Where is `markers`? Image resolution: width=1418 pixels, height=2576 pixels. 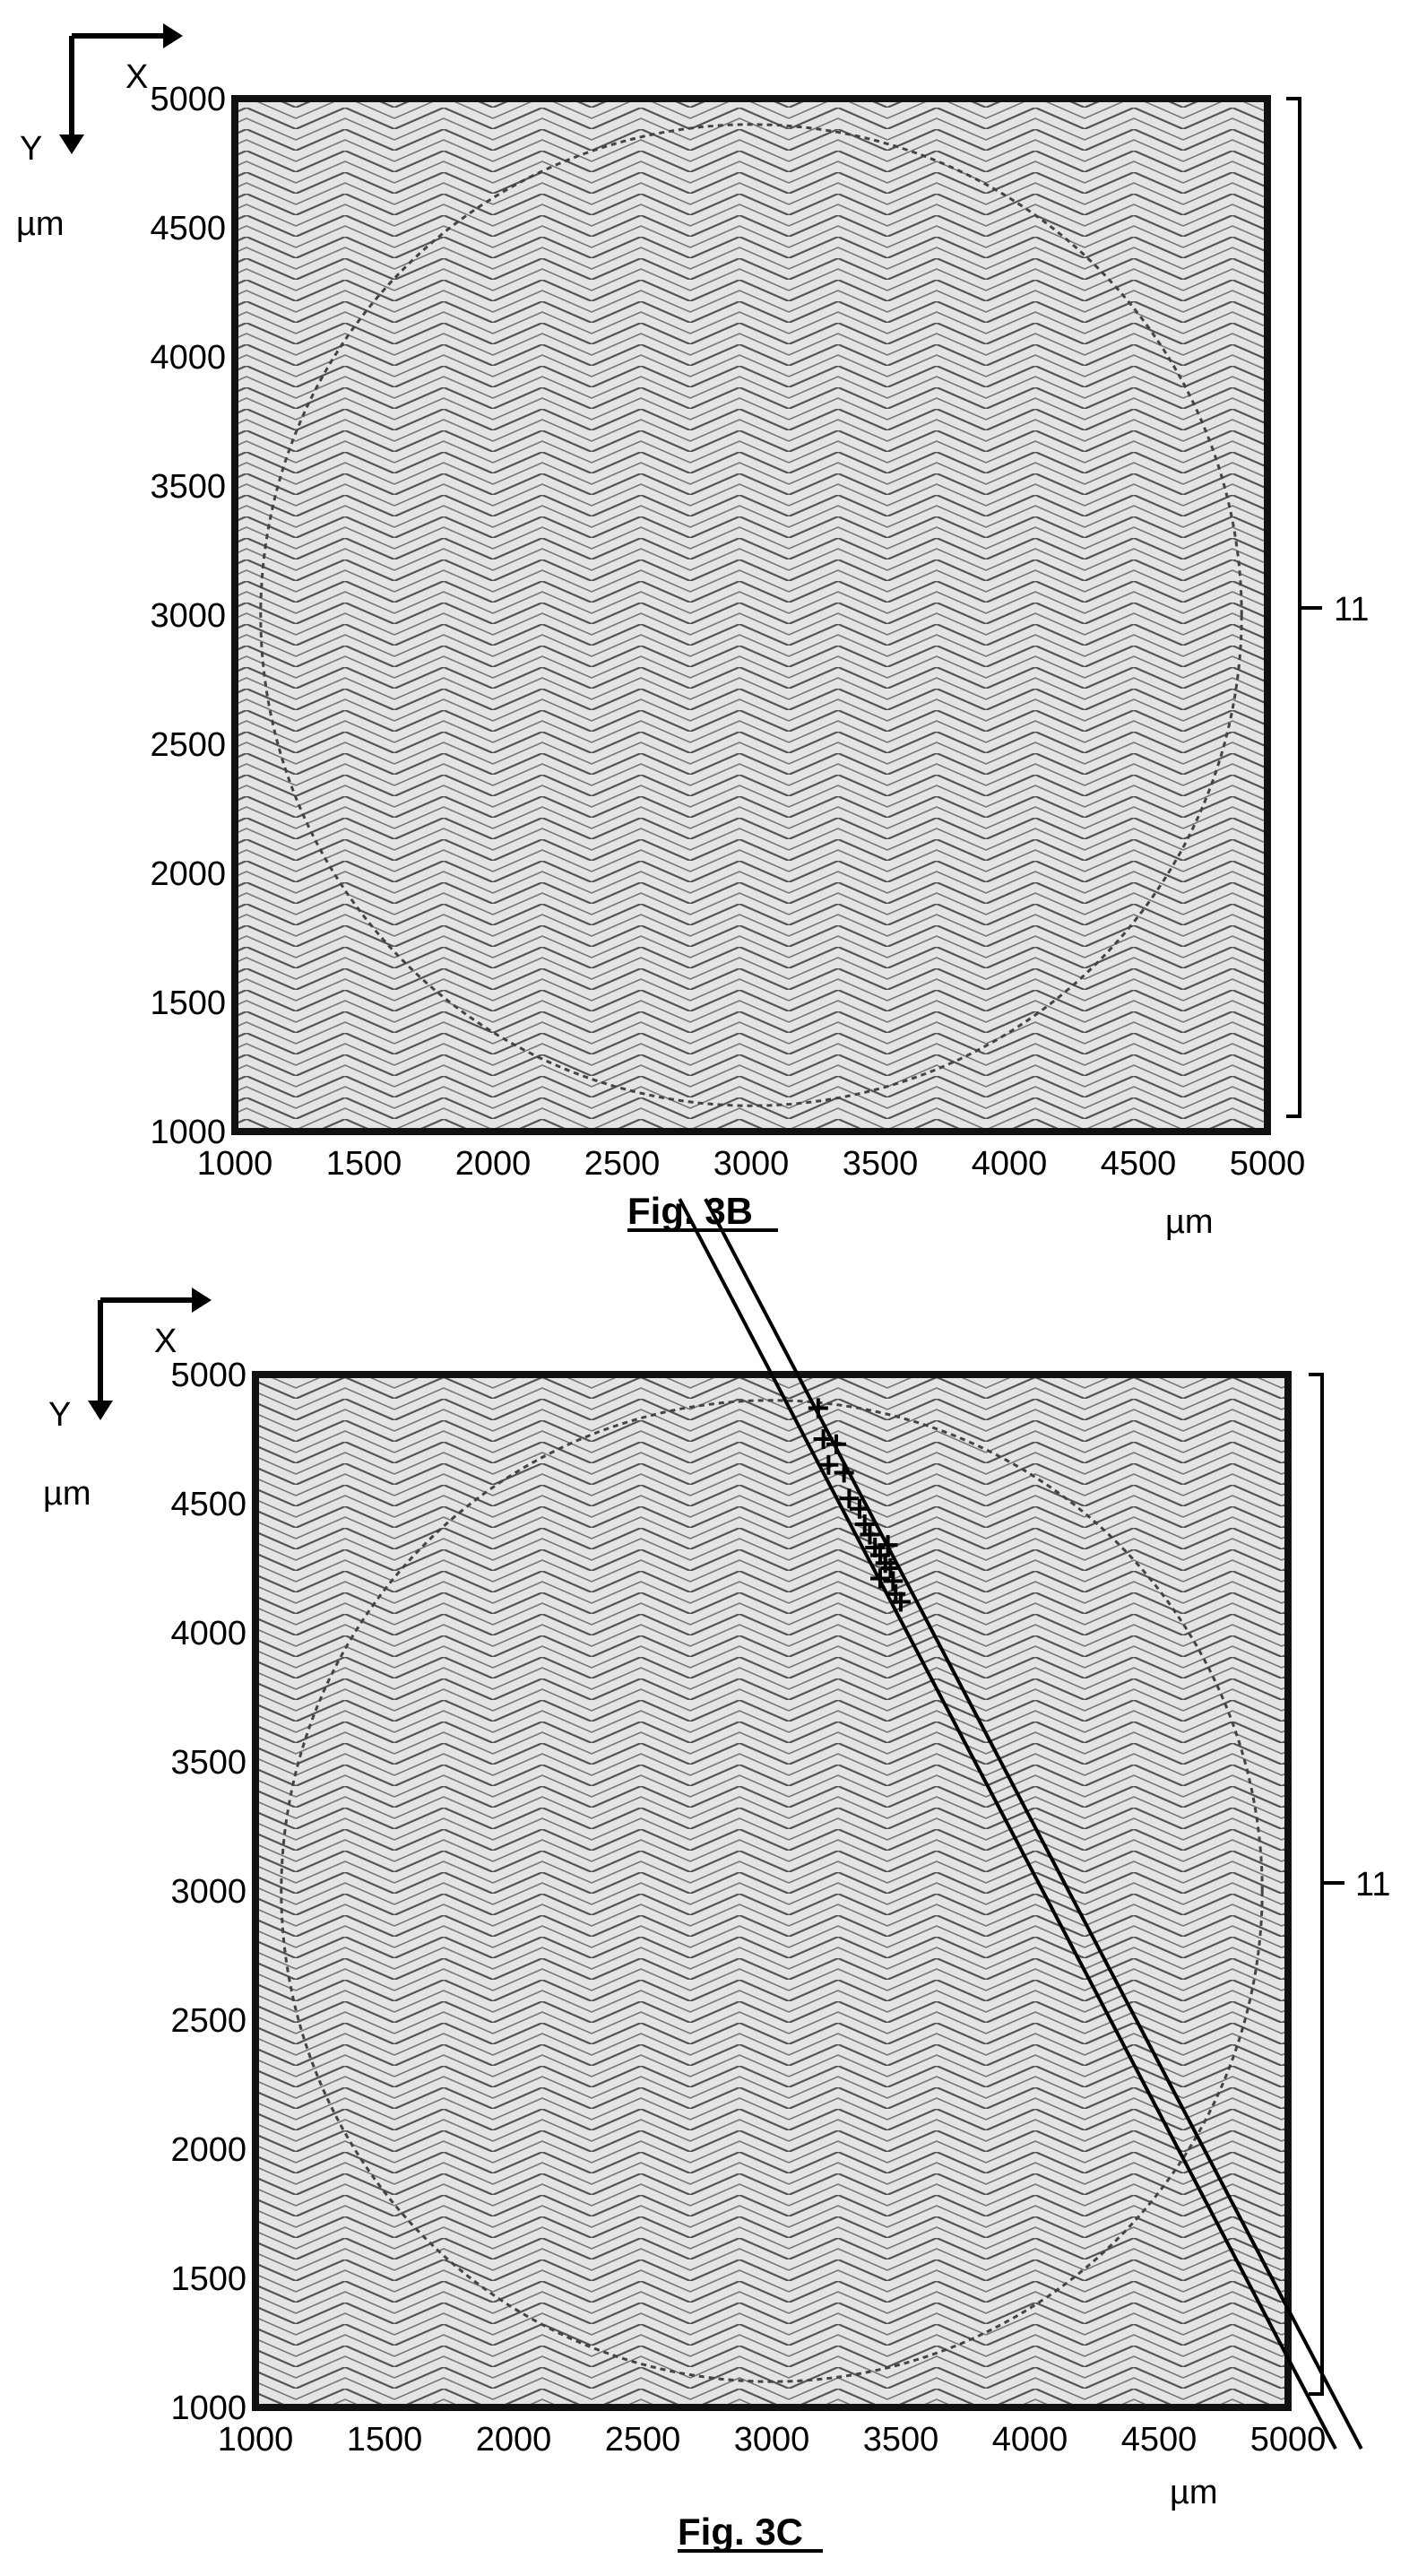
markers is located at coordinates (860, 1505).